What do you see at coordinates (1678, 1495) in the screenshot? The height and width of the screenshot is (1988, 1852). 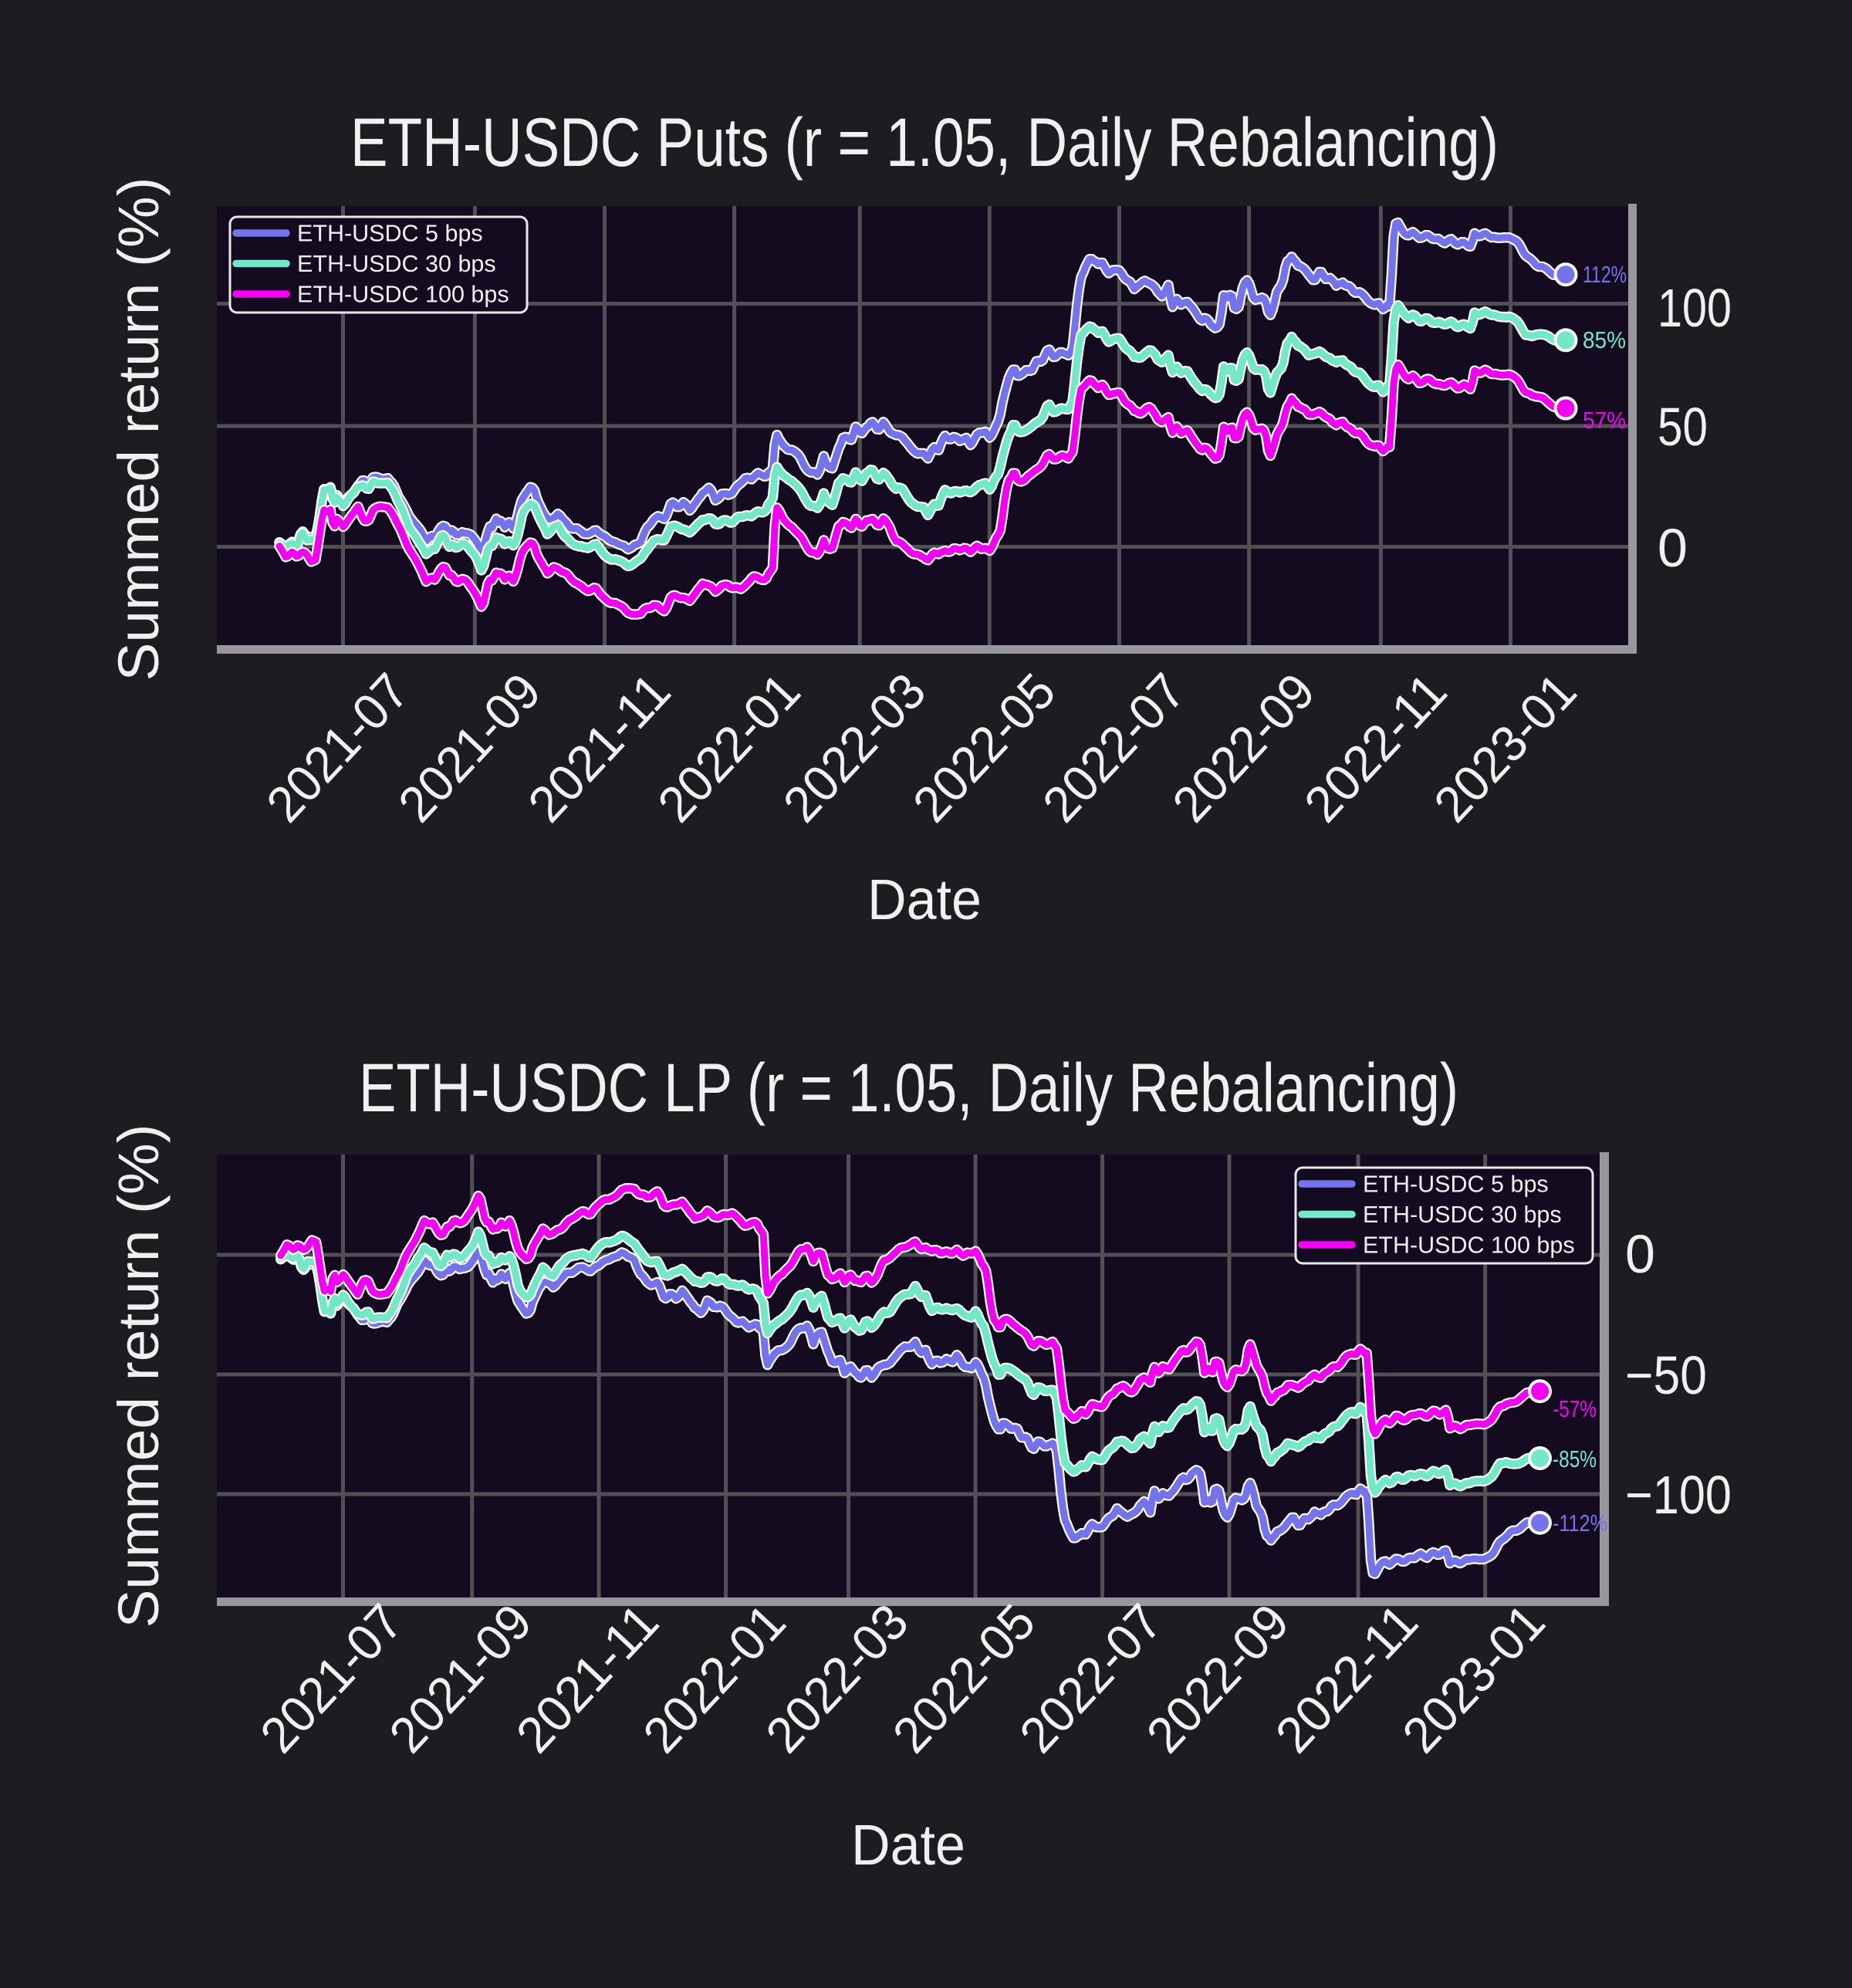 I see `svg-text: −100` at bounding box center [1678, 1495].